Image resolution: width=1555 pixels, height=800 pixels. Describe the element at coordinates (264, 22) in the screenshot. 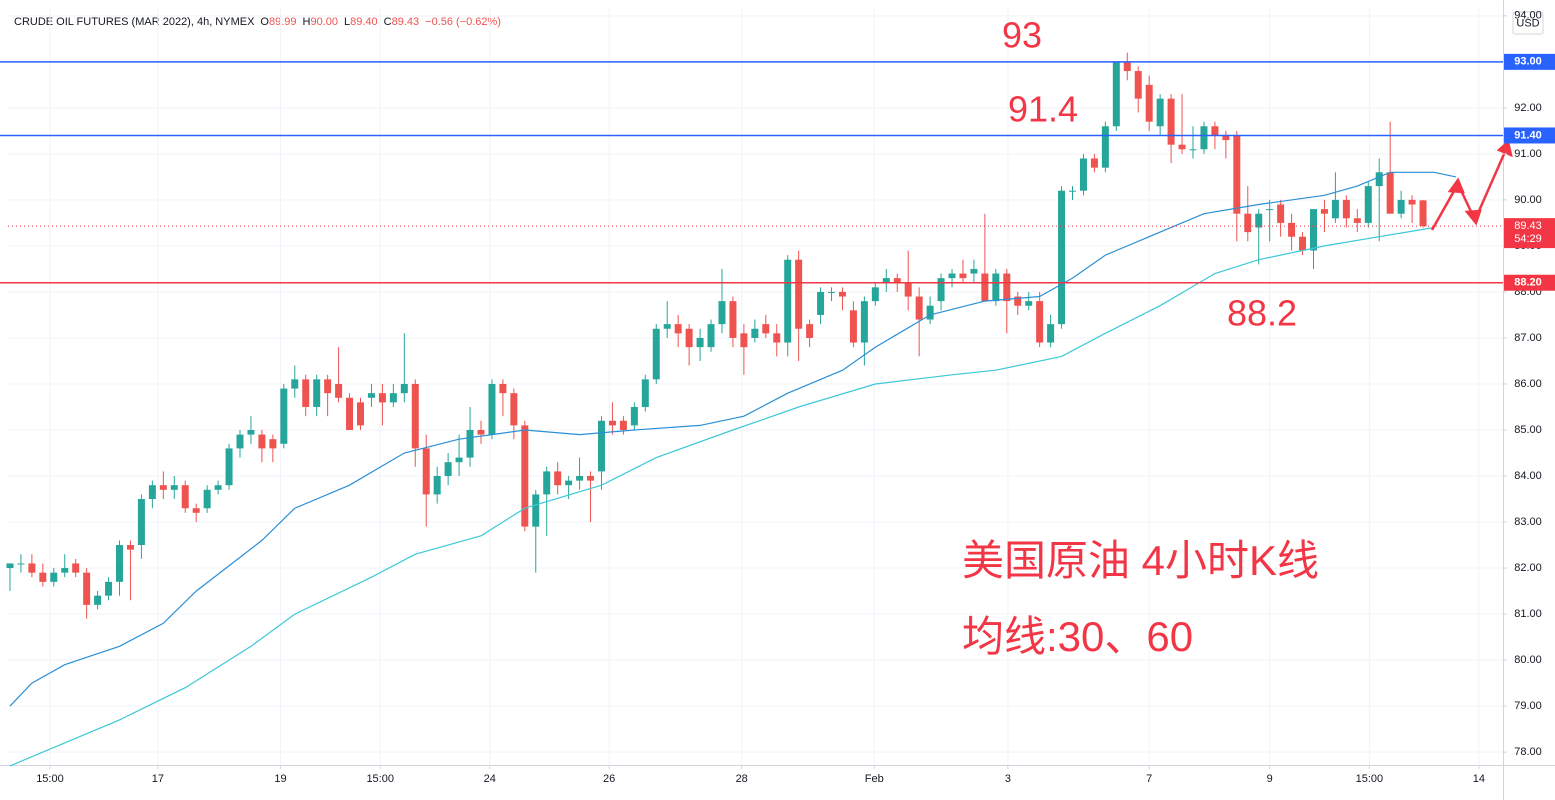

I see `ohlc-key: O` at that location.